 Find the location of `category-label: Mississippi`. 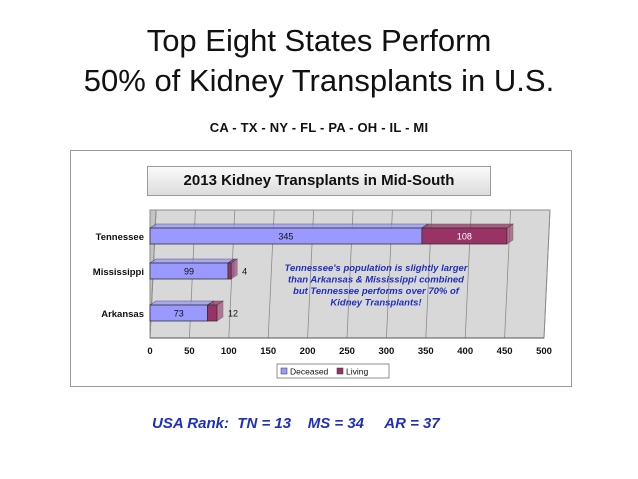

category-label: Mississippi is located at coordinates (118, 272).